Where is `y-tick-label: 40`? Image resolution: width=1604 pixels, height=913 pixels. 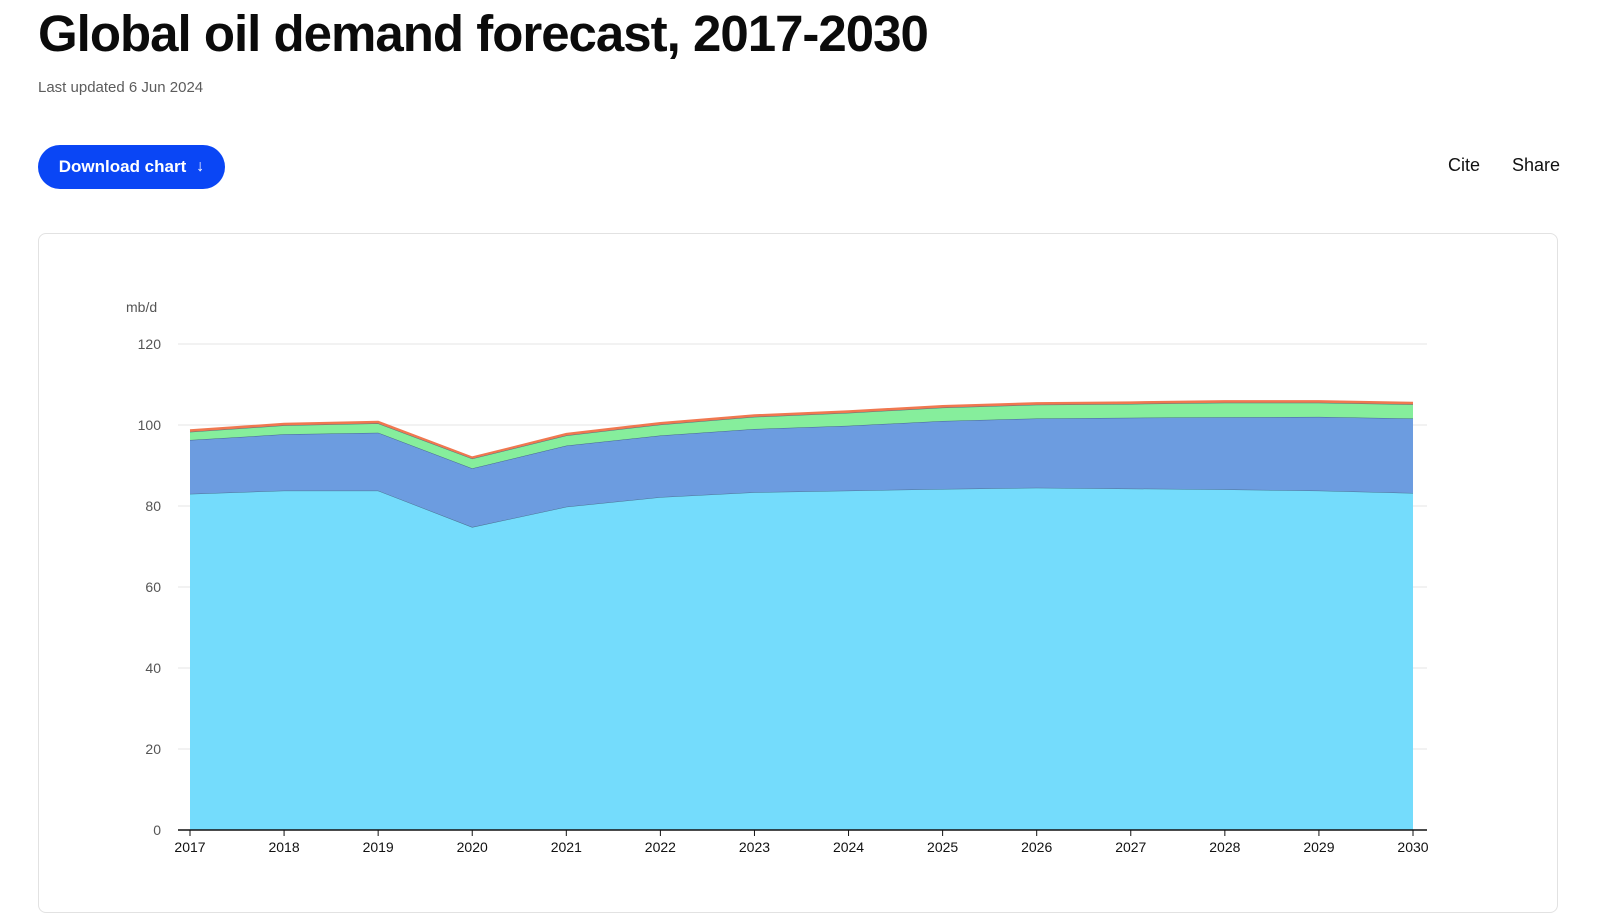 y-tick-label: 40 is located at coordinates (153, 668).